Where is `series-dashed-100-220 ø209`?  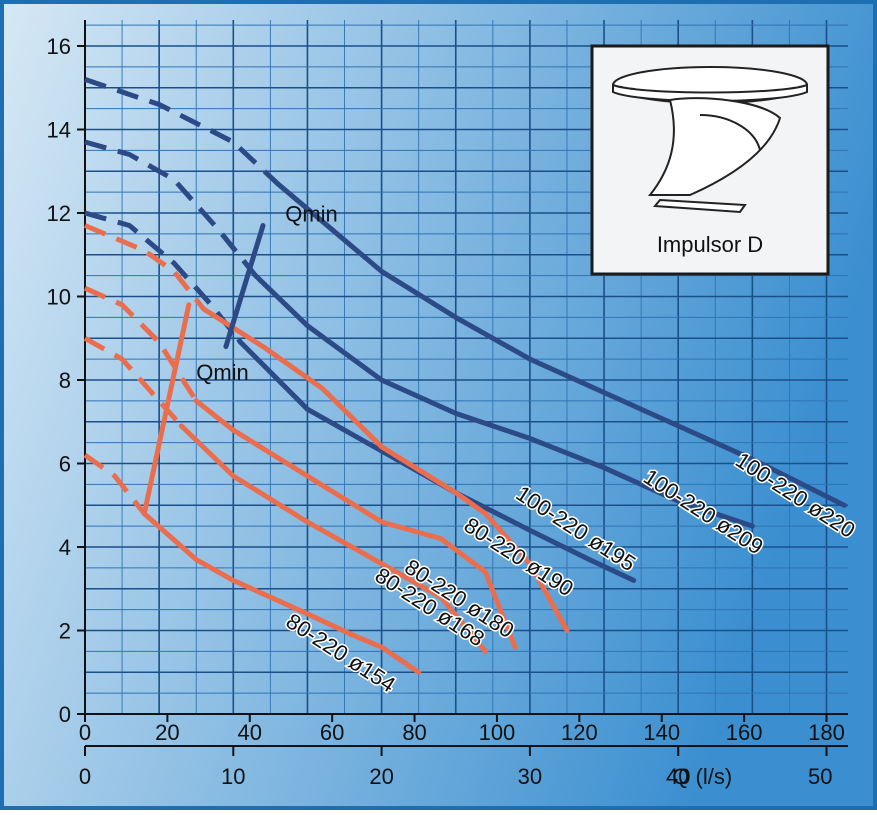 series-dashed-100-220 ø209 is located at coordinates (171, 208).